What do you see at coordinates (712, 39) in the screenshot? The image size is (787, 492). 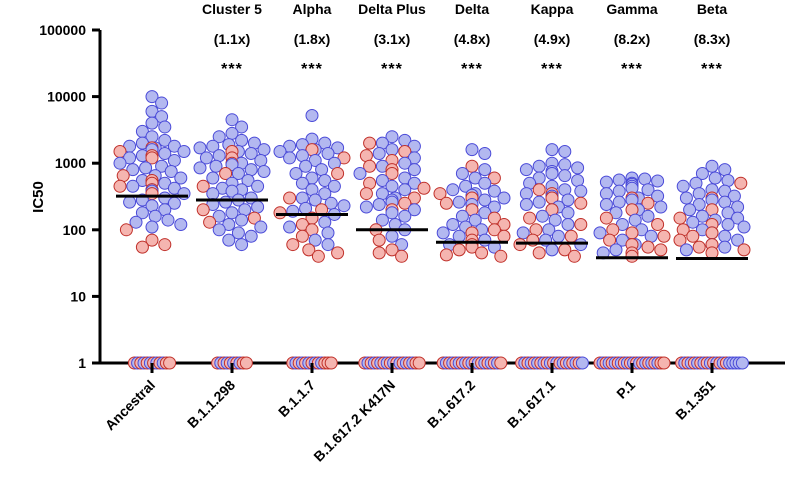 I see `fold-change-label: (8.3x)` at bounding box center [712, 39].